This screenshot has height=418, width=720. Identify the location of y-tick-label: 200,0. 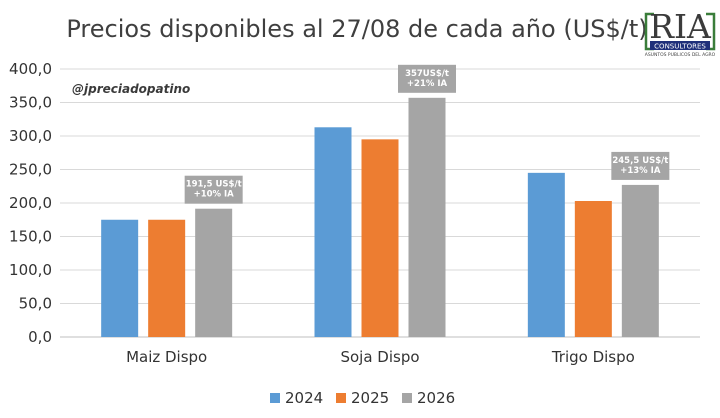
(30, 203).